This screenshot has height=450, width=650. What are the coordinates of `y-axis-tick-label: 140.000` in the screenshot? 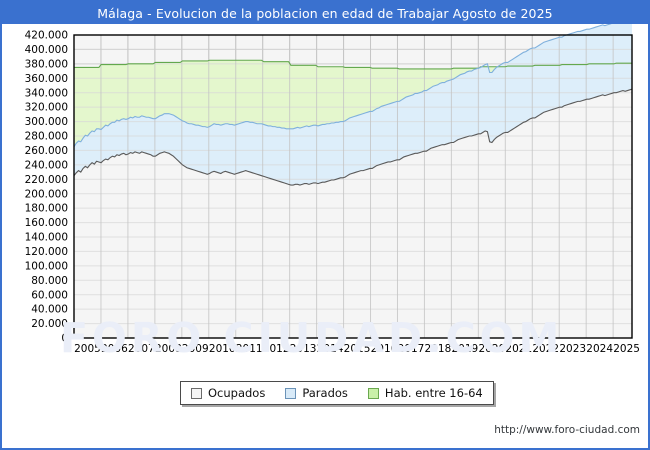 It's located at (46, 238).